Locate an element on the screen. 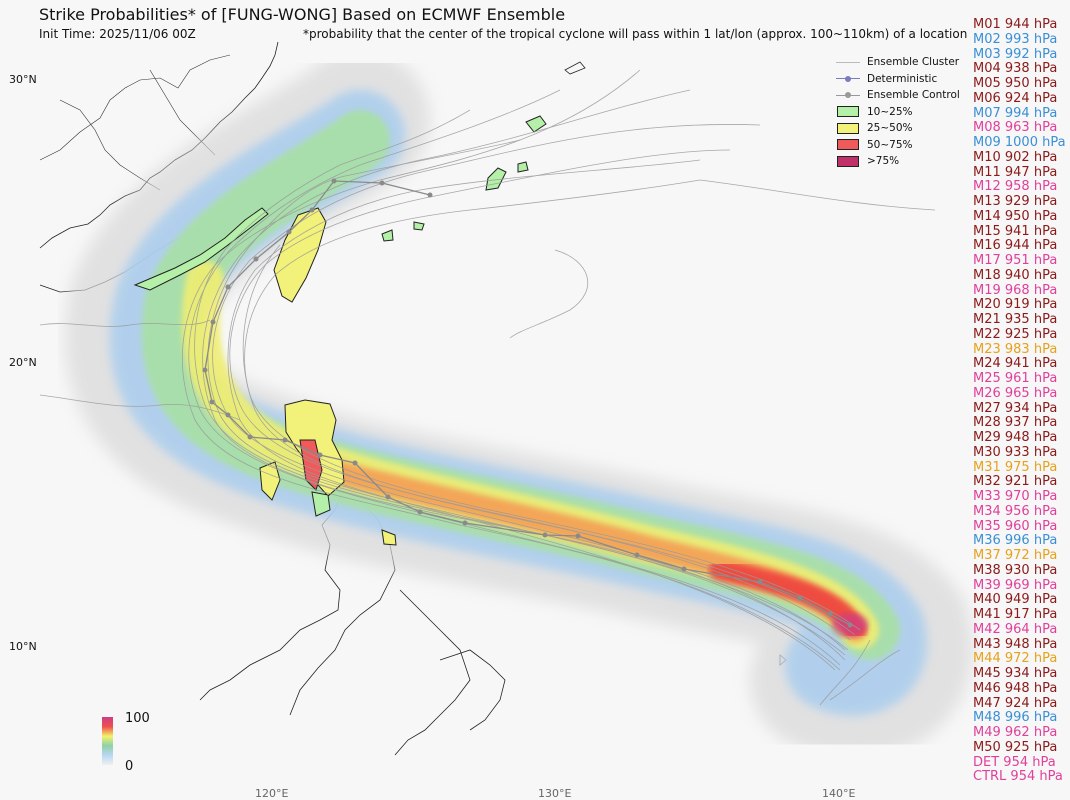 This screenshot has height=800, width=1070. control-line-icon is located at coordinates (848, 95).